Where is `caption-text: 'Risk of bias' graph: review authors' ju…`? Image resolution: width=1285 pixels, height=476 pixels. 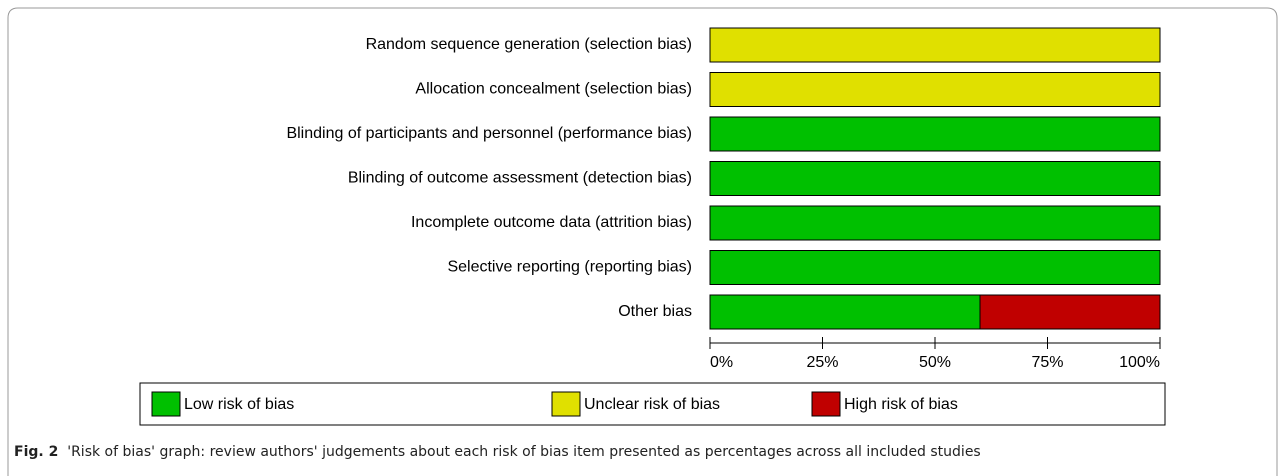 caption-text: 'Risk of bias' graph: review authors' ju… is located at coordinates (524, 452).